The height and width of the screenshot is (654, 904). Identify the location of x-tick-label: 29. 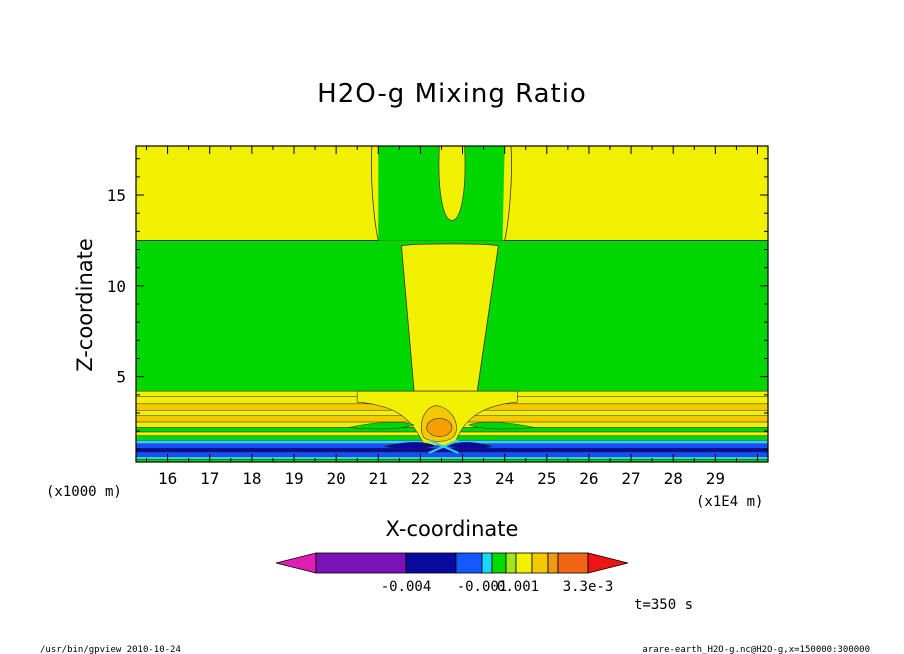
(715, 478).